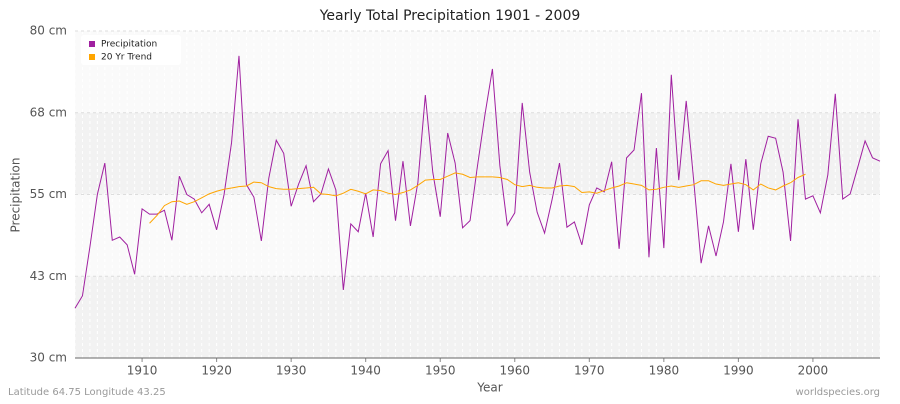 The image size is (900, 404). What do you see at coordinates (48, 276) in the screenshot?
I see `y-tick-label: 43 cm` at bounding box center [48, 276].